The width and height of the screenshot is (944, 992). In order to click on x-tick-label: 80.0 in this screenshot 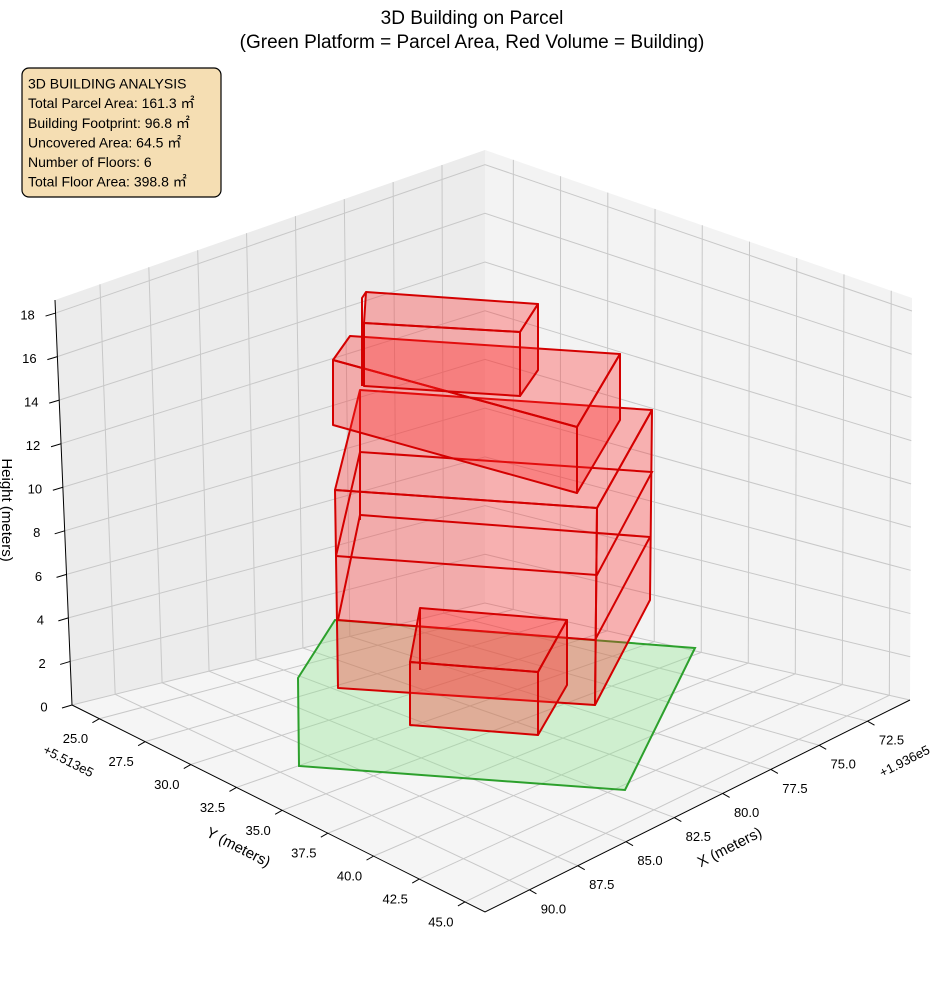, I will do `click(746, 812)`.